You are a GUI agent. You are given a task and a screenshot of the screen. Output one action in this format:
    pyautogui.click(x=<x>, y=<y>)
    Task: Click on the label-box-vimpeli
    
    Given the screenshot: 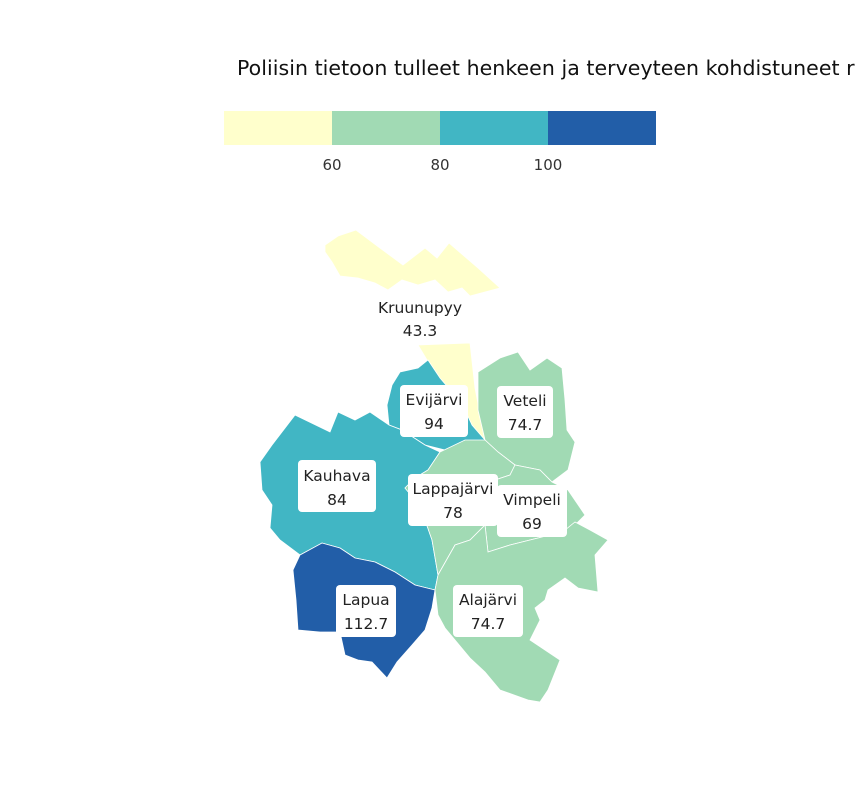 What is the action you would take?
    pyautogui.click(x=532, y=511)
    